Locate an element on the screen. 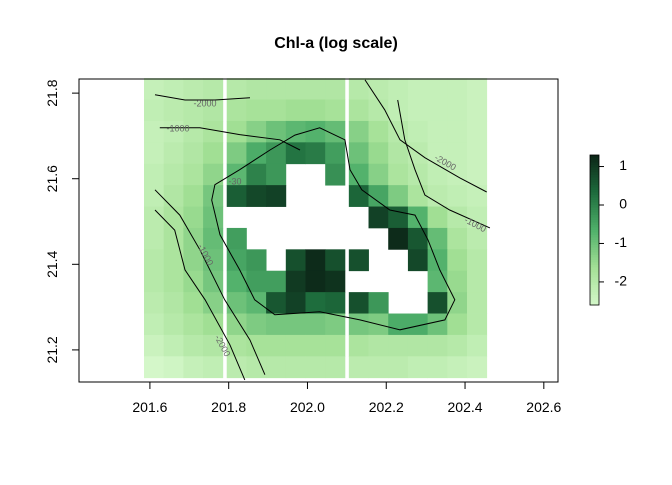  y-tick-label: 21.6 is located at coordinates (52, 178).